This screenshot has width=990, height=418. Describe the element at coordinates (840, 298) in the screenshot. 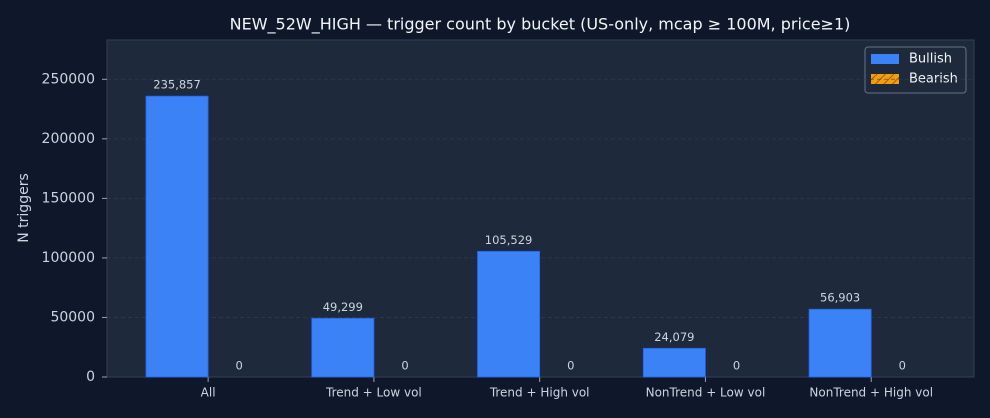

I see `value-label: 56,903` at that location.